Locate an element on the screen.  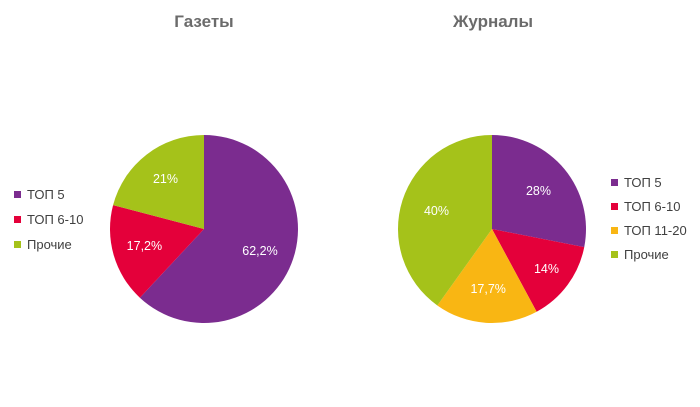
slice-data-label: 28% is located at coordinates (538, 191).